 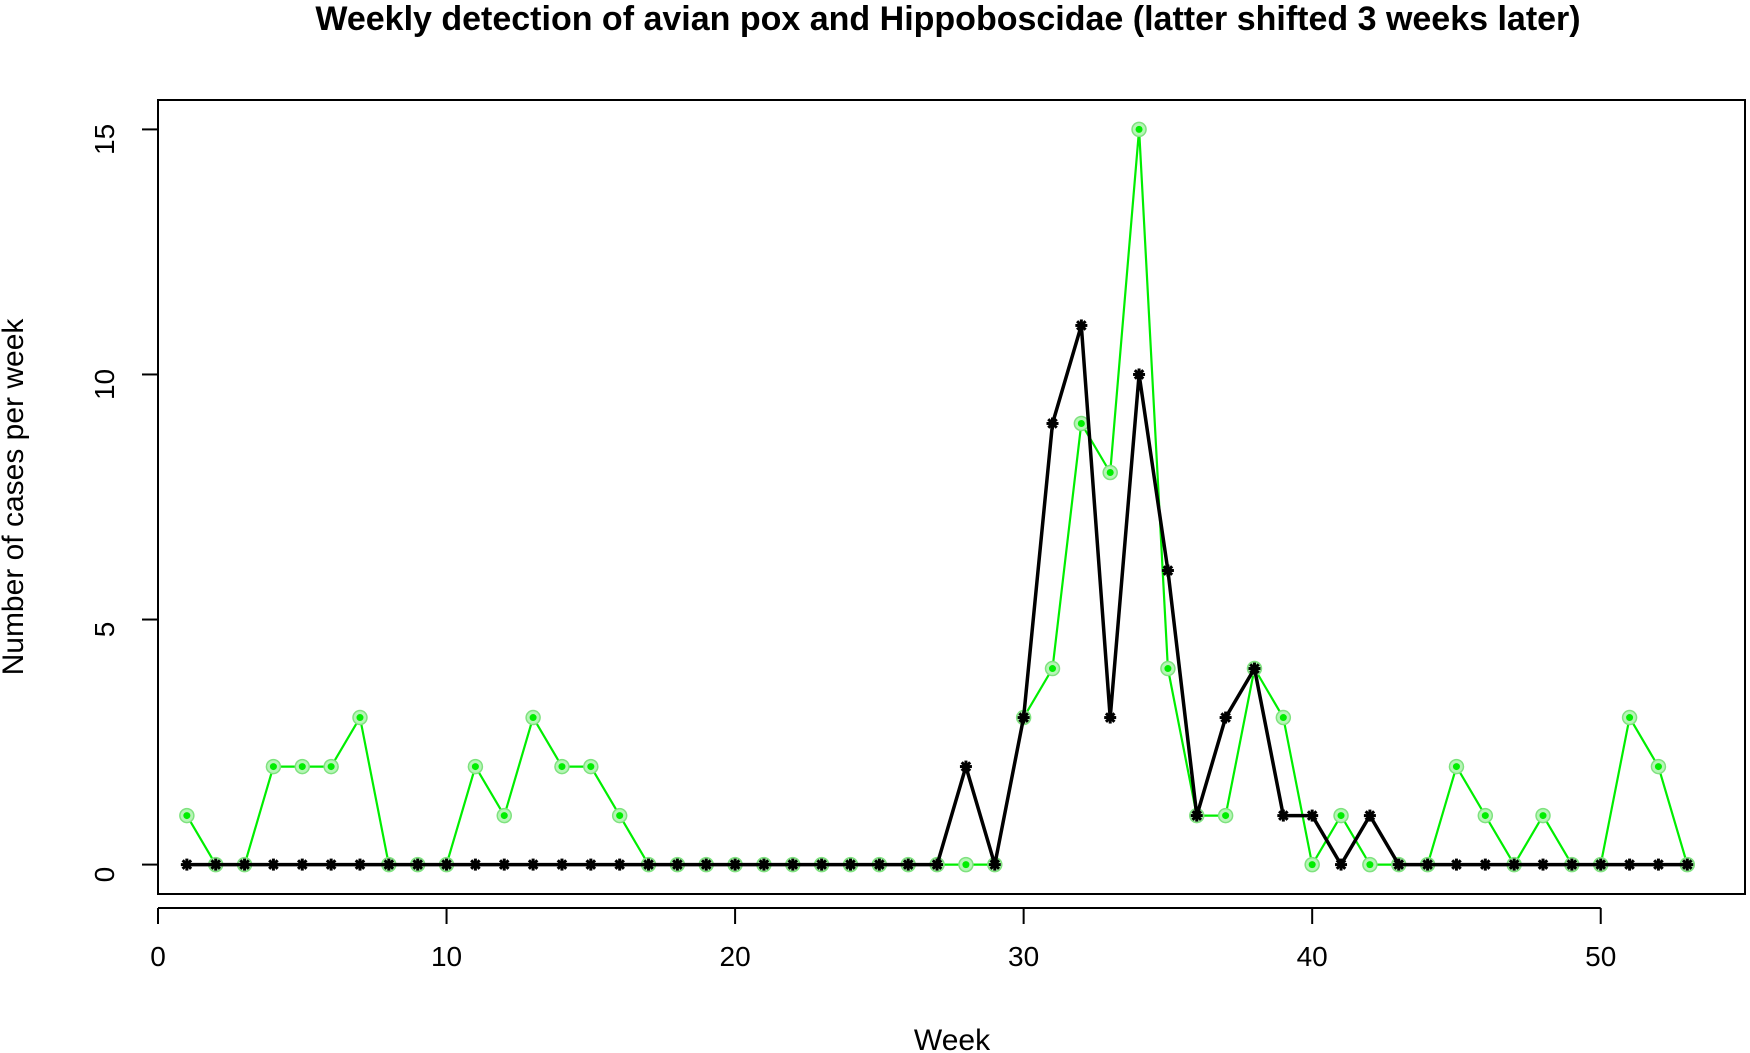 I want to click on x-tick-label: 0, so click(x=158, y=956).